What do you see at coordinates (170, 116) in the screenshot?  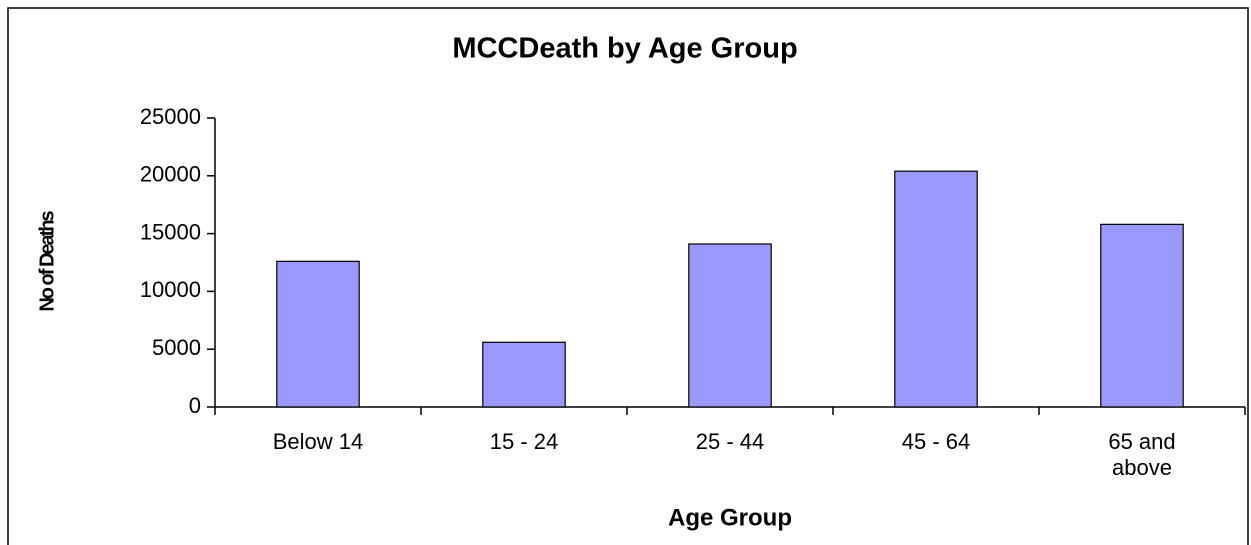 I see `y-tick-label: 25000` at bounding box center [170, 116].